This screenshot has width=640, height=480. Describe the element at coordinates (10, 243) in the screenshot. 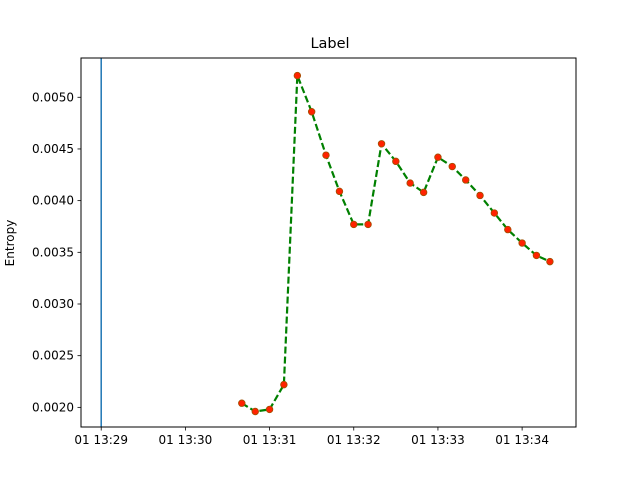

I see `y-axis-label: Entropy` at that location.